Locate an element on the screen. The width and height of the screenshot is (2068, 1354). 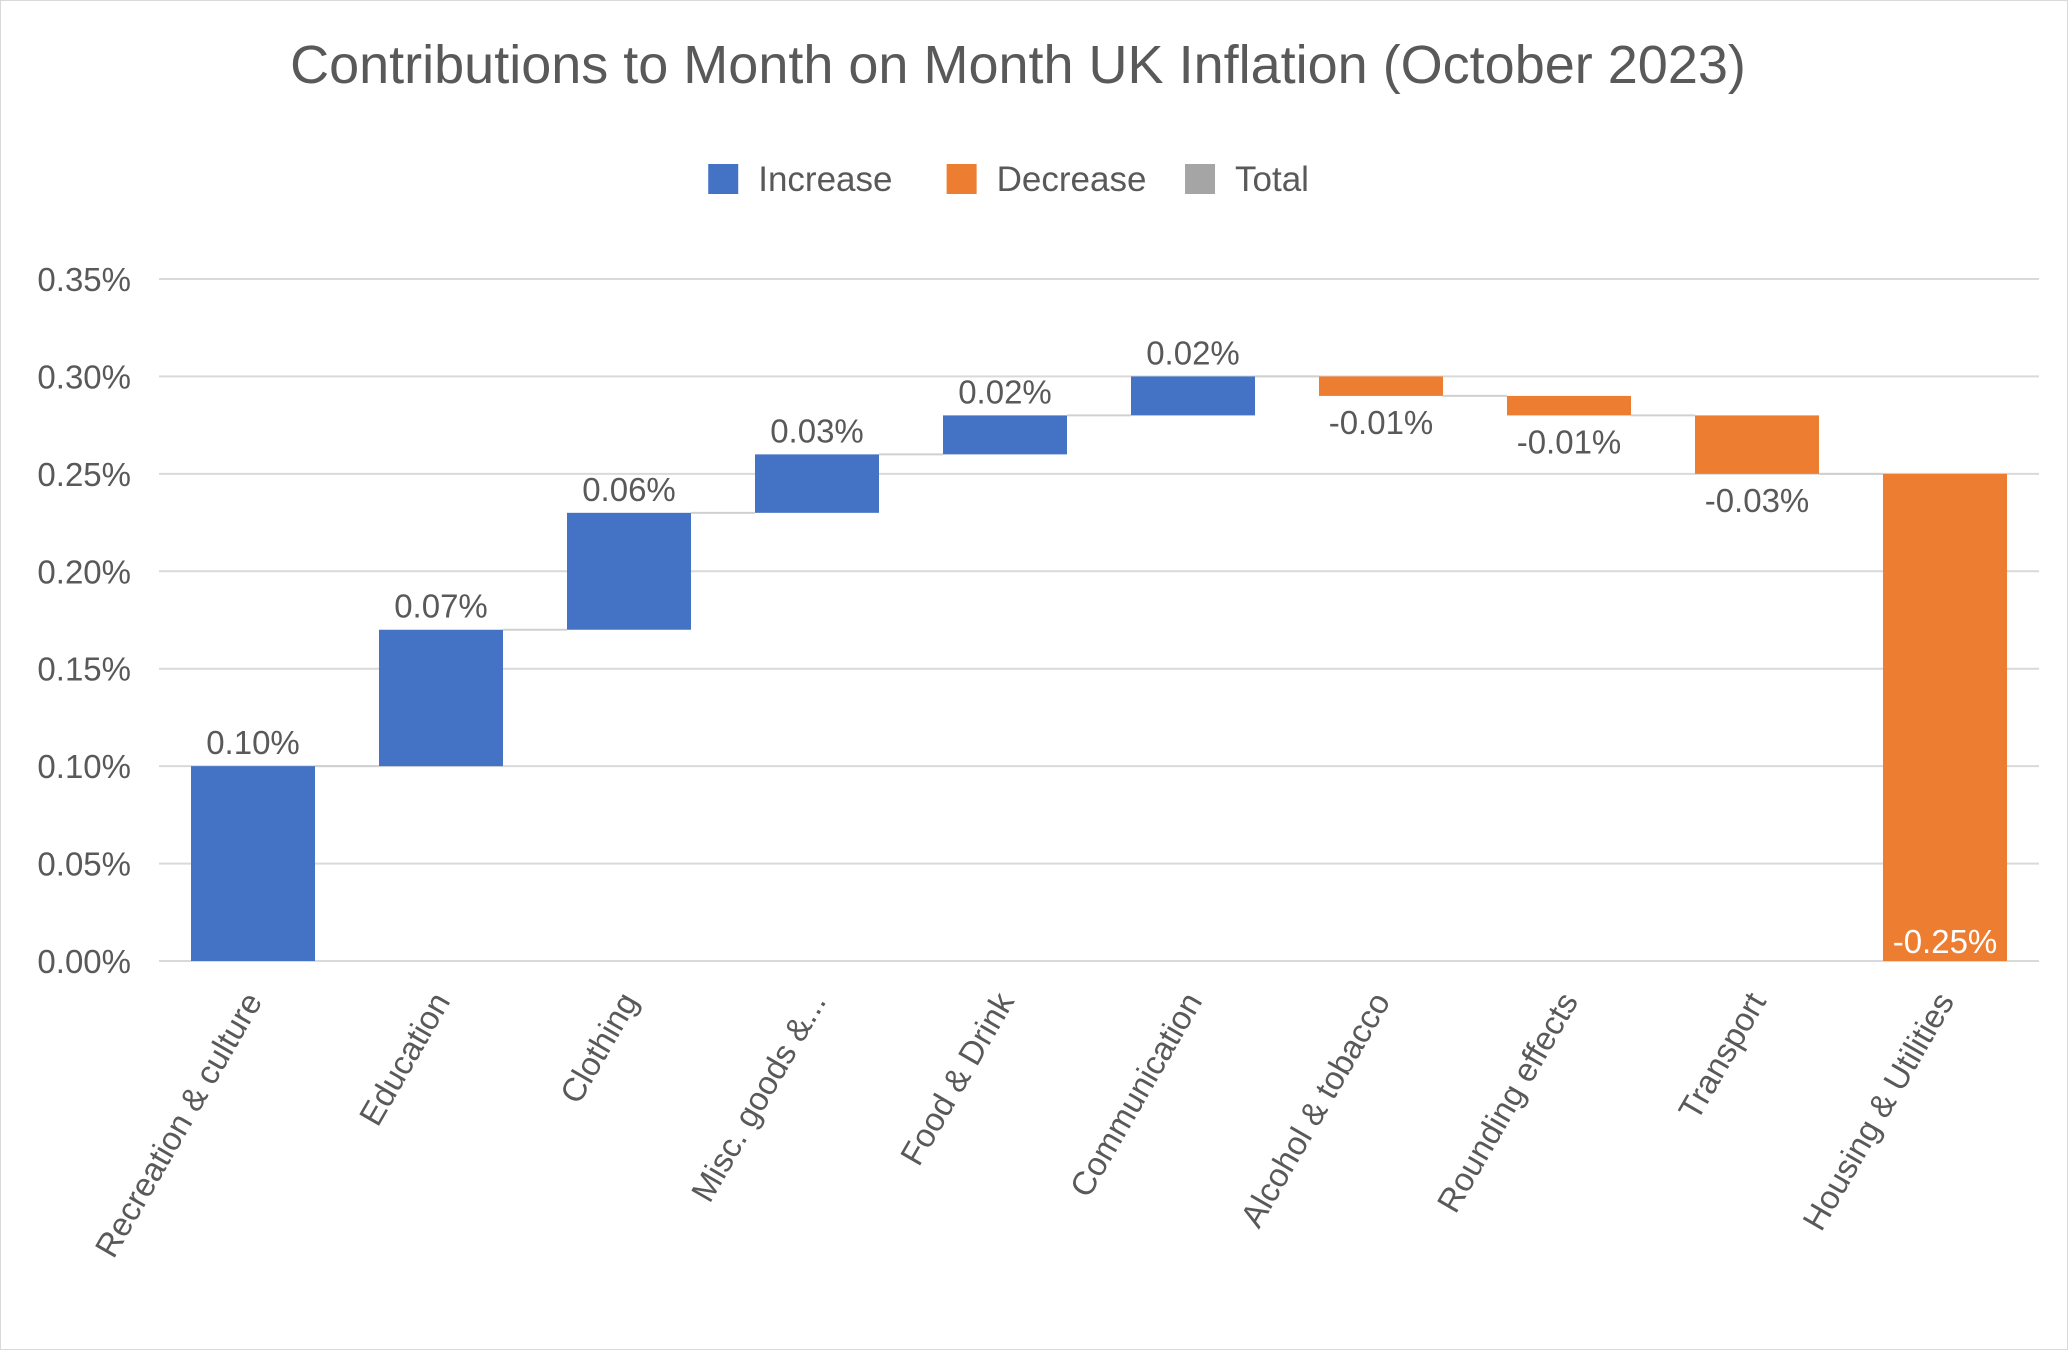
y-tick-label: 0.05% is located at coordinates (84, 864).